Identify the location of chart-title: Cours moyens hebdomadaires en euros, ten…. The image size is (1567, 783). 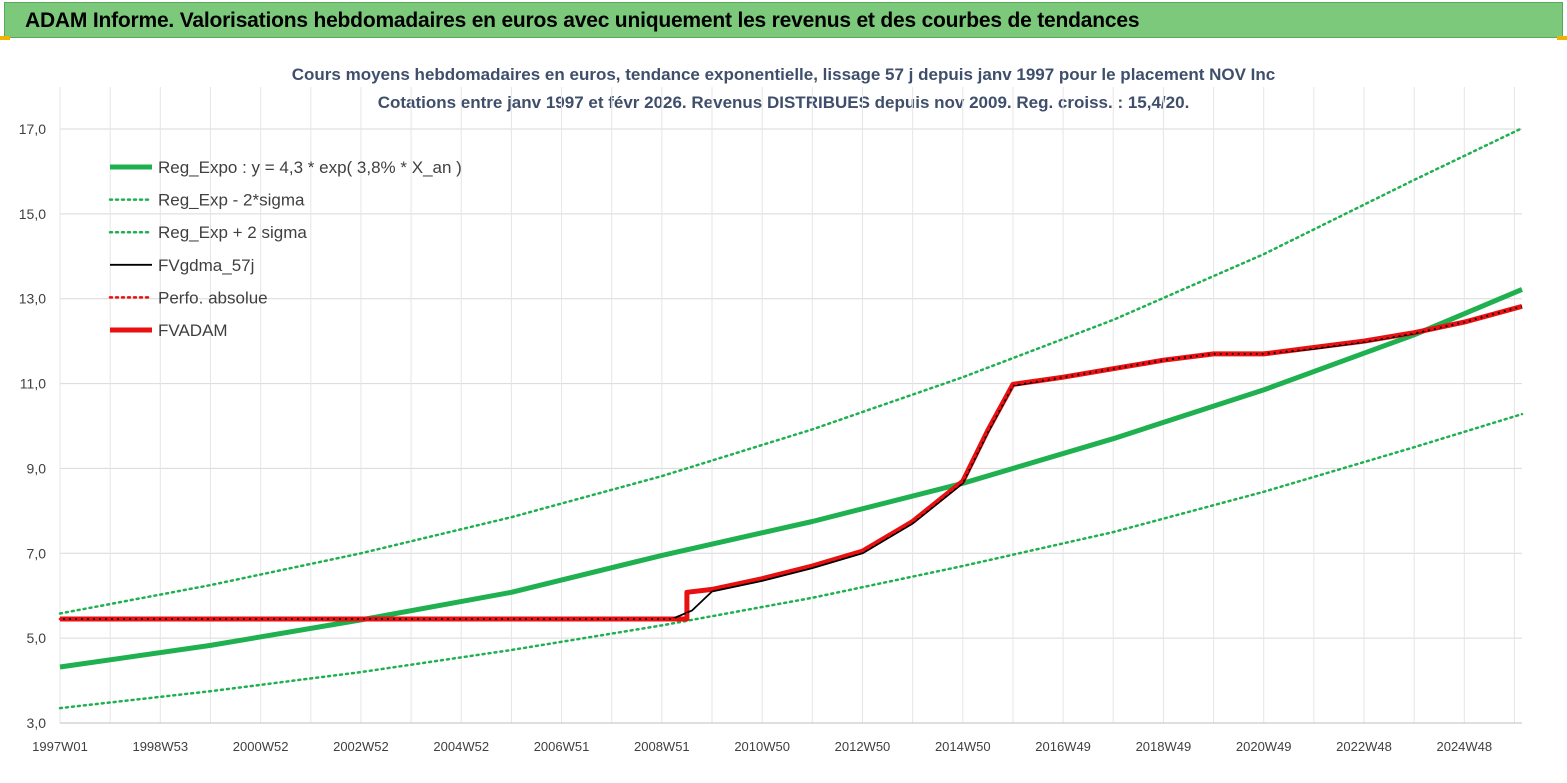
(783, 74).